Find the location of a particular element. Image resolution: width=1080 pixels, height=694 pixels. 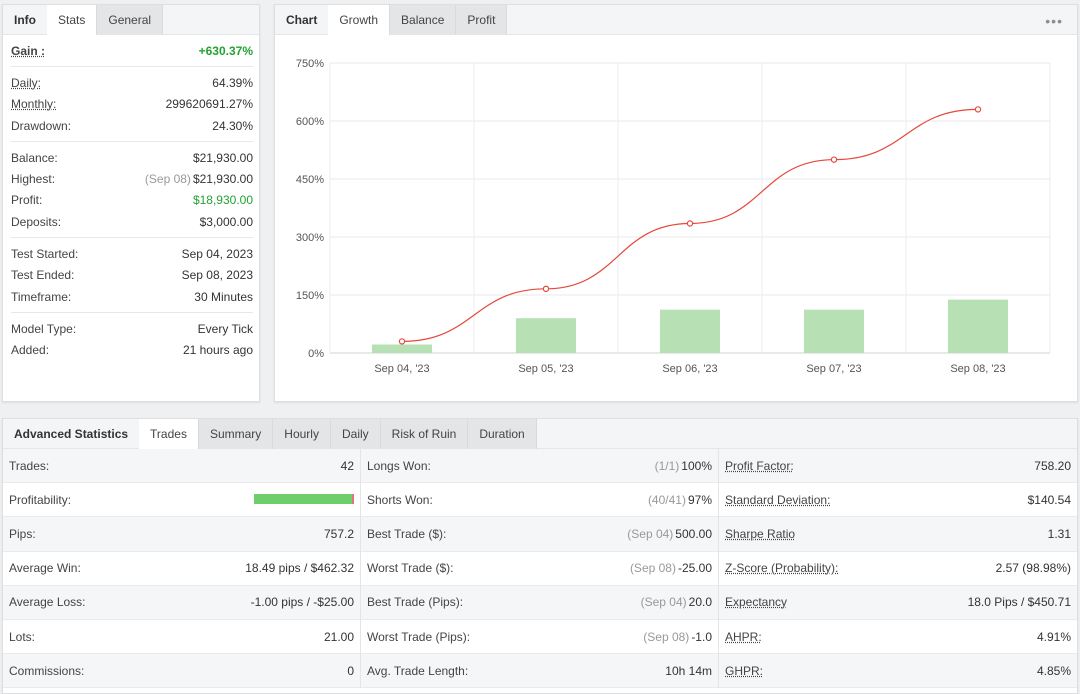

info-value-text: 299620691.27% is located at coordinates (209, 104).